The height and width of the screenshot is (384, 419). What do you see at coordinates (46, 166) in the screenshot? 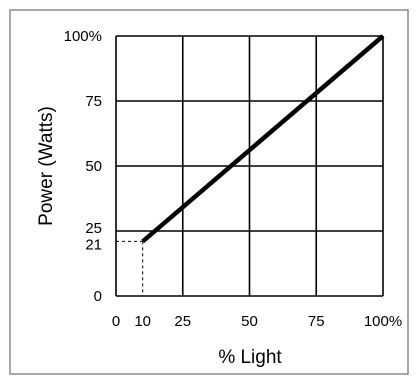
I see `y-axis-title: Power (Watts)` at bounding box center [46, 166].